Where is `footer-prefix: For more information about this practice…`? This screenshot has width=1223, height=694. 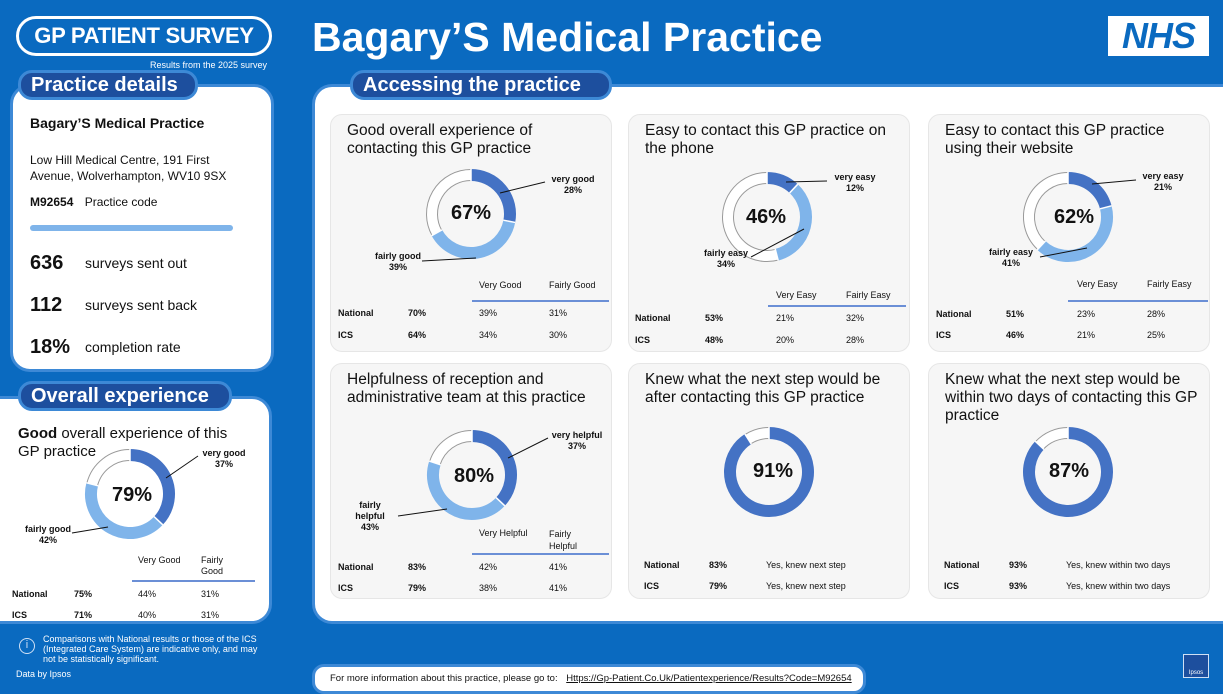
footer-prefix: For more information about this practice… is located at coordinates (444, 678).